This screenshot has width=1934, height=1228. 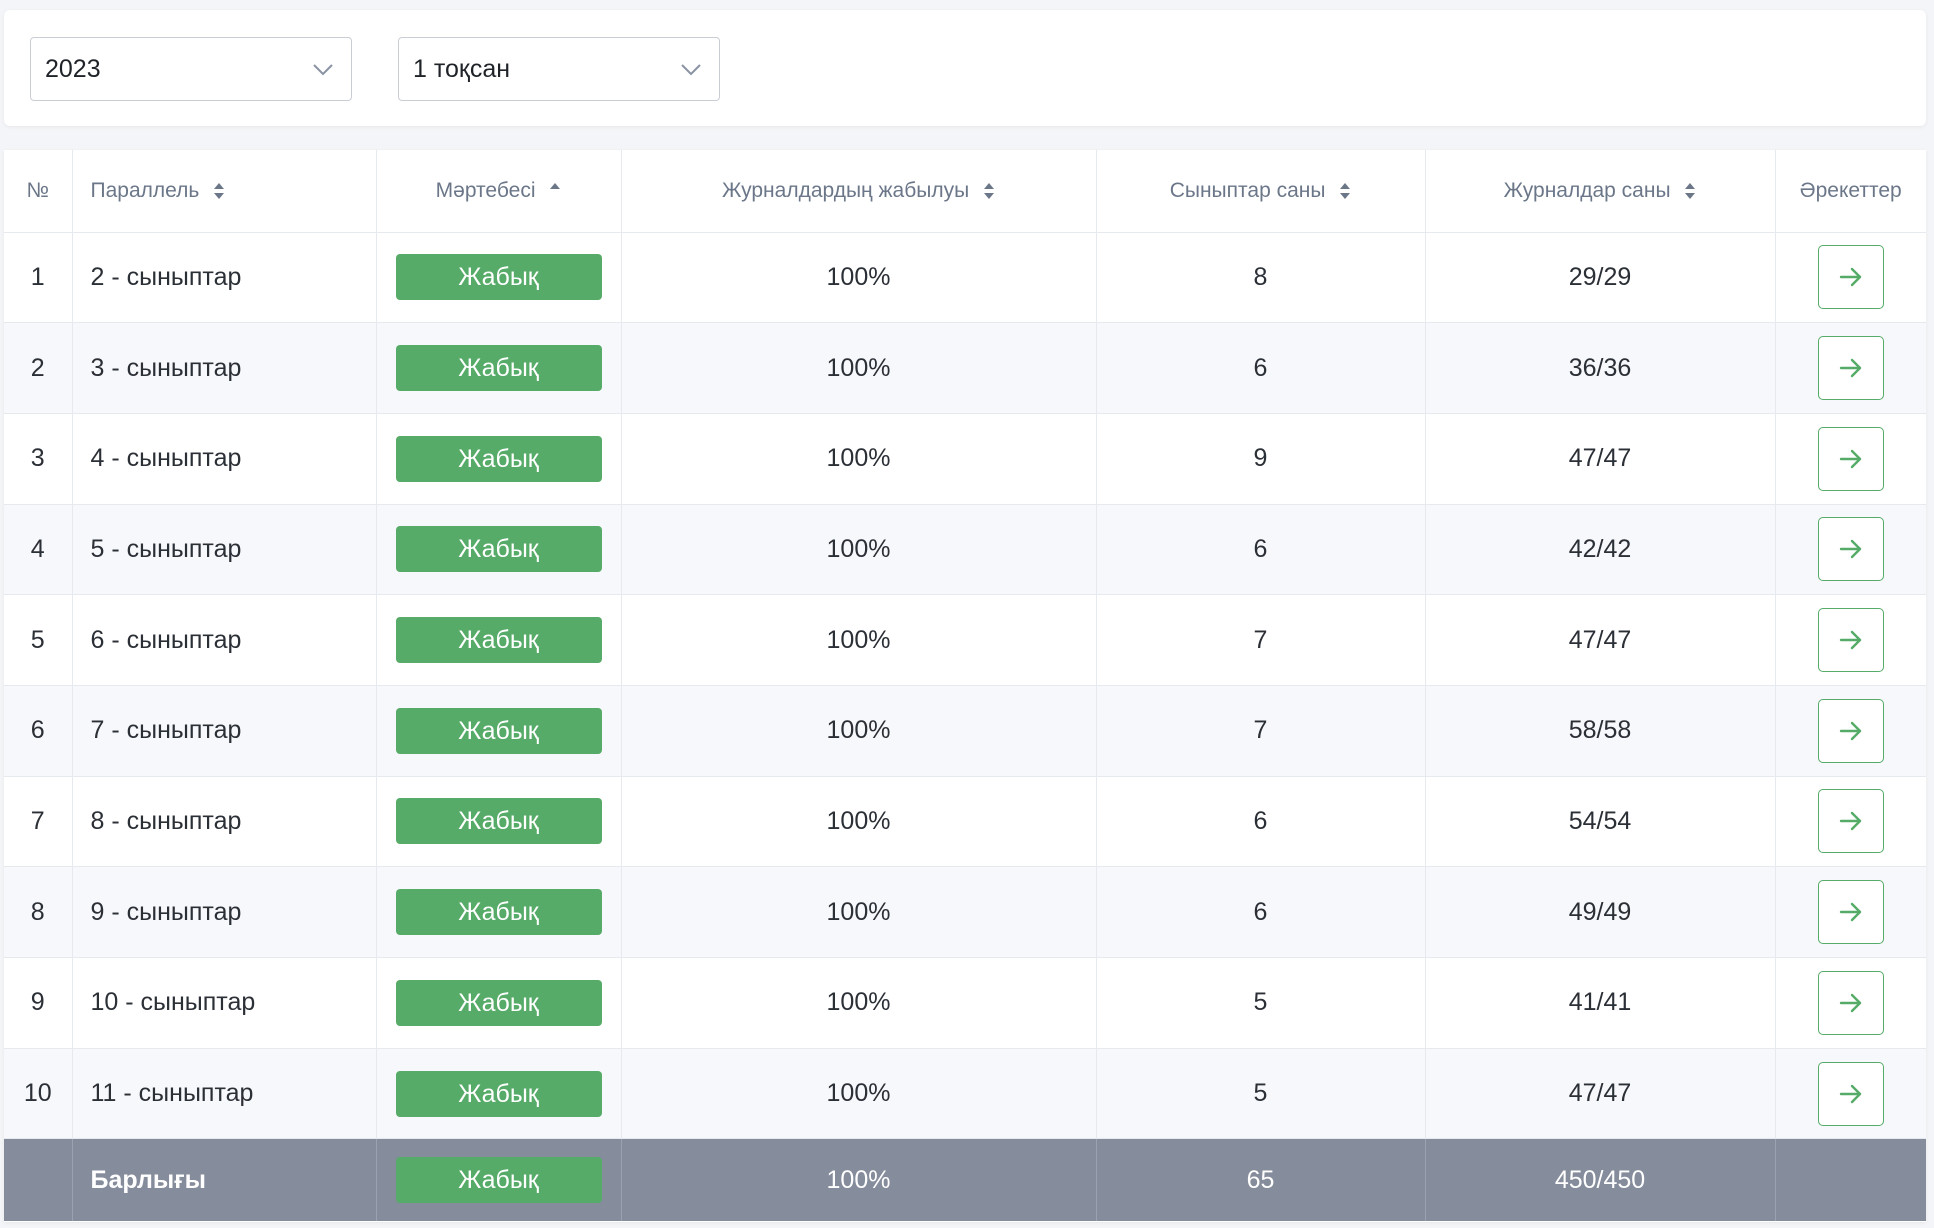 I want to click on total-actions-cell, so click(x=1850, y=1179).